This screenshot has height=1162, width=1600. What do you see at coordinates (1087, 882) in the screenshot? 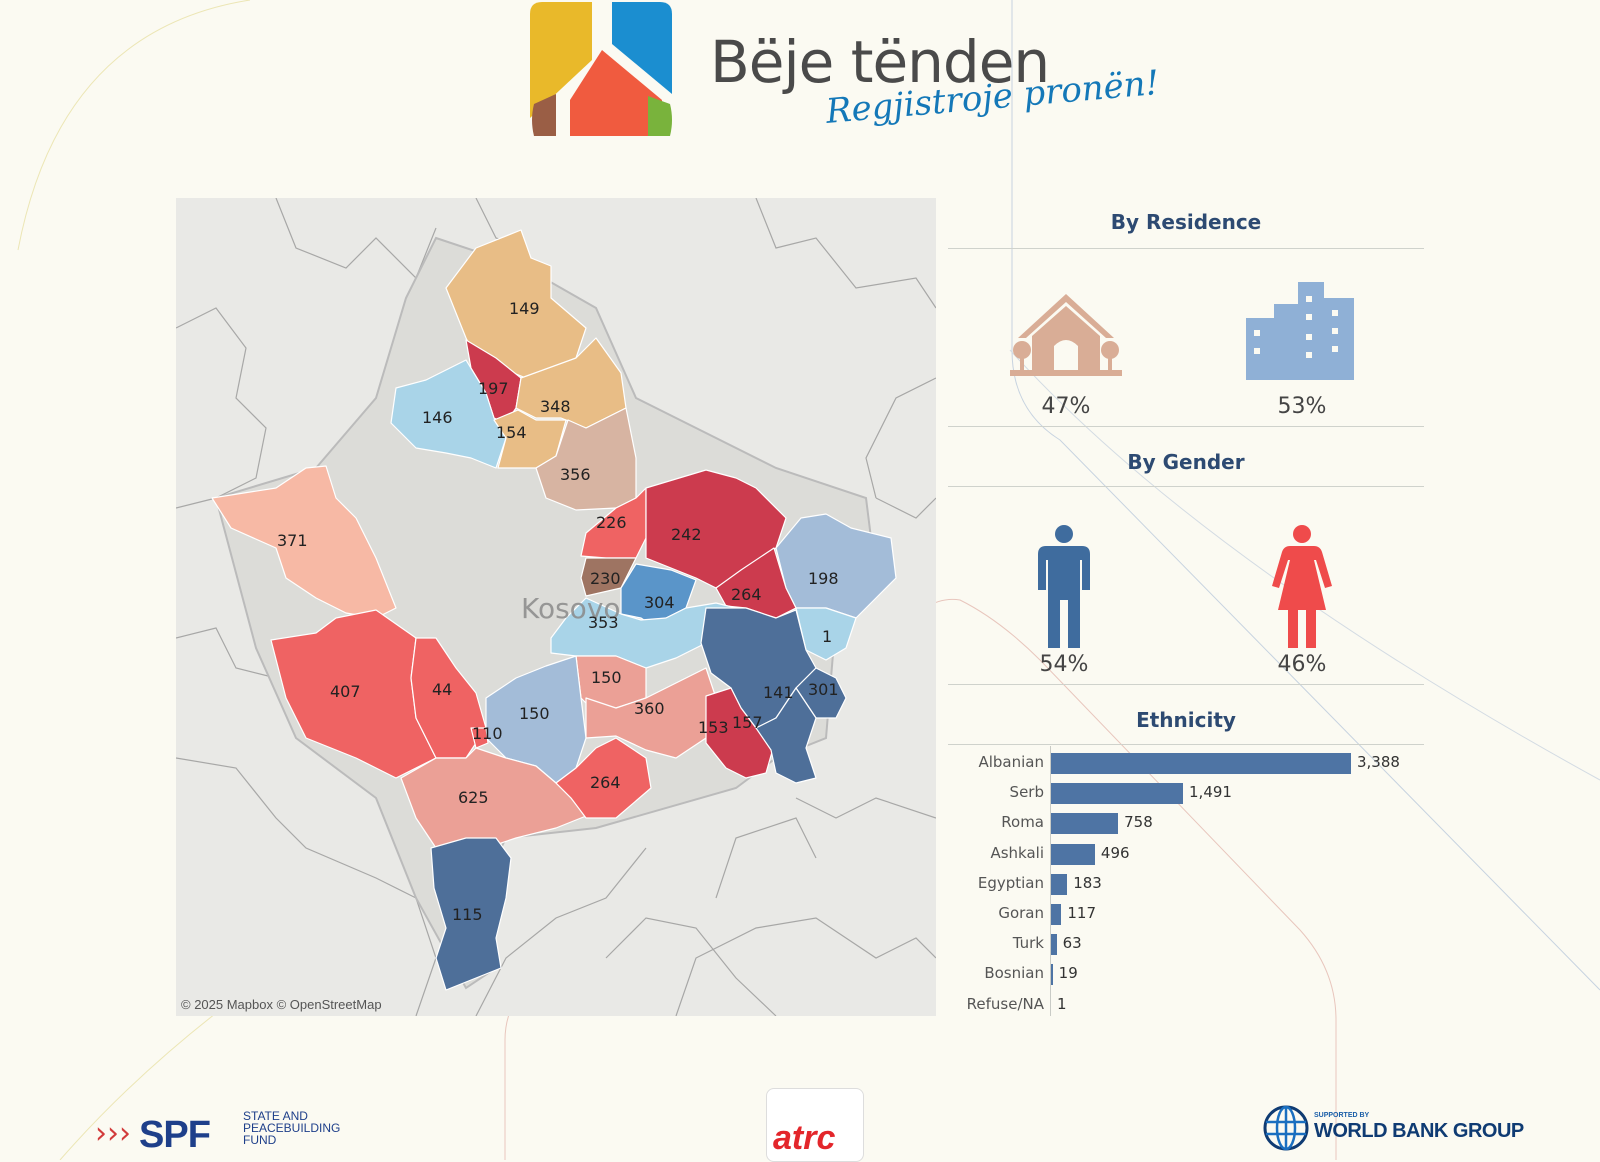
I see `ethnicity-value: 183` at bounding box center [1087, 882].